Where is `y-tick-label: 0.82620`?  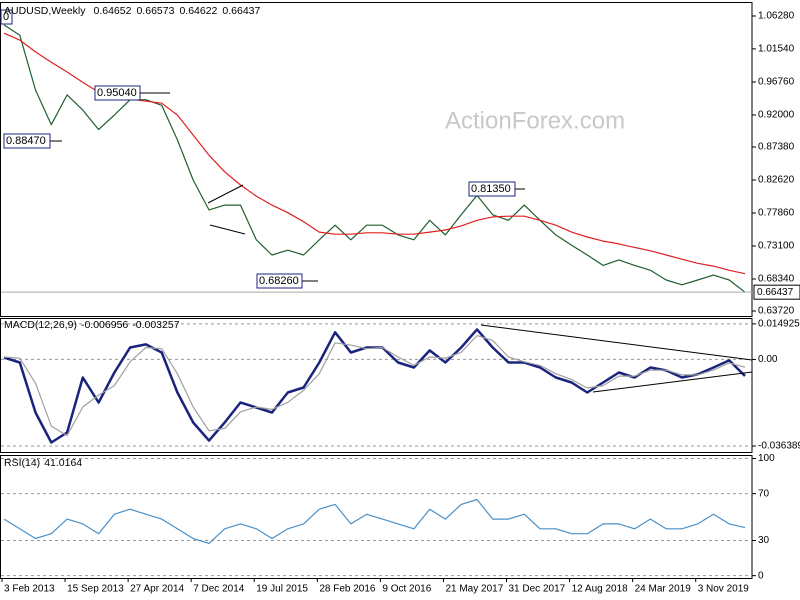 y-tick-label: 0.82620 is located at coordinates (776, 180).